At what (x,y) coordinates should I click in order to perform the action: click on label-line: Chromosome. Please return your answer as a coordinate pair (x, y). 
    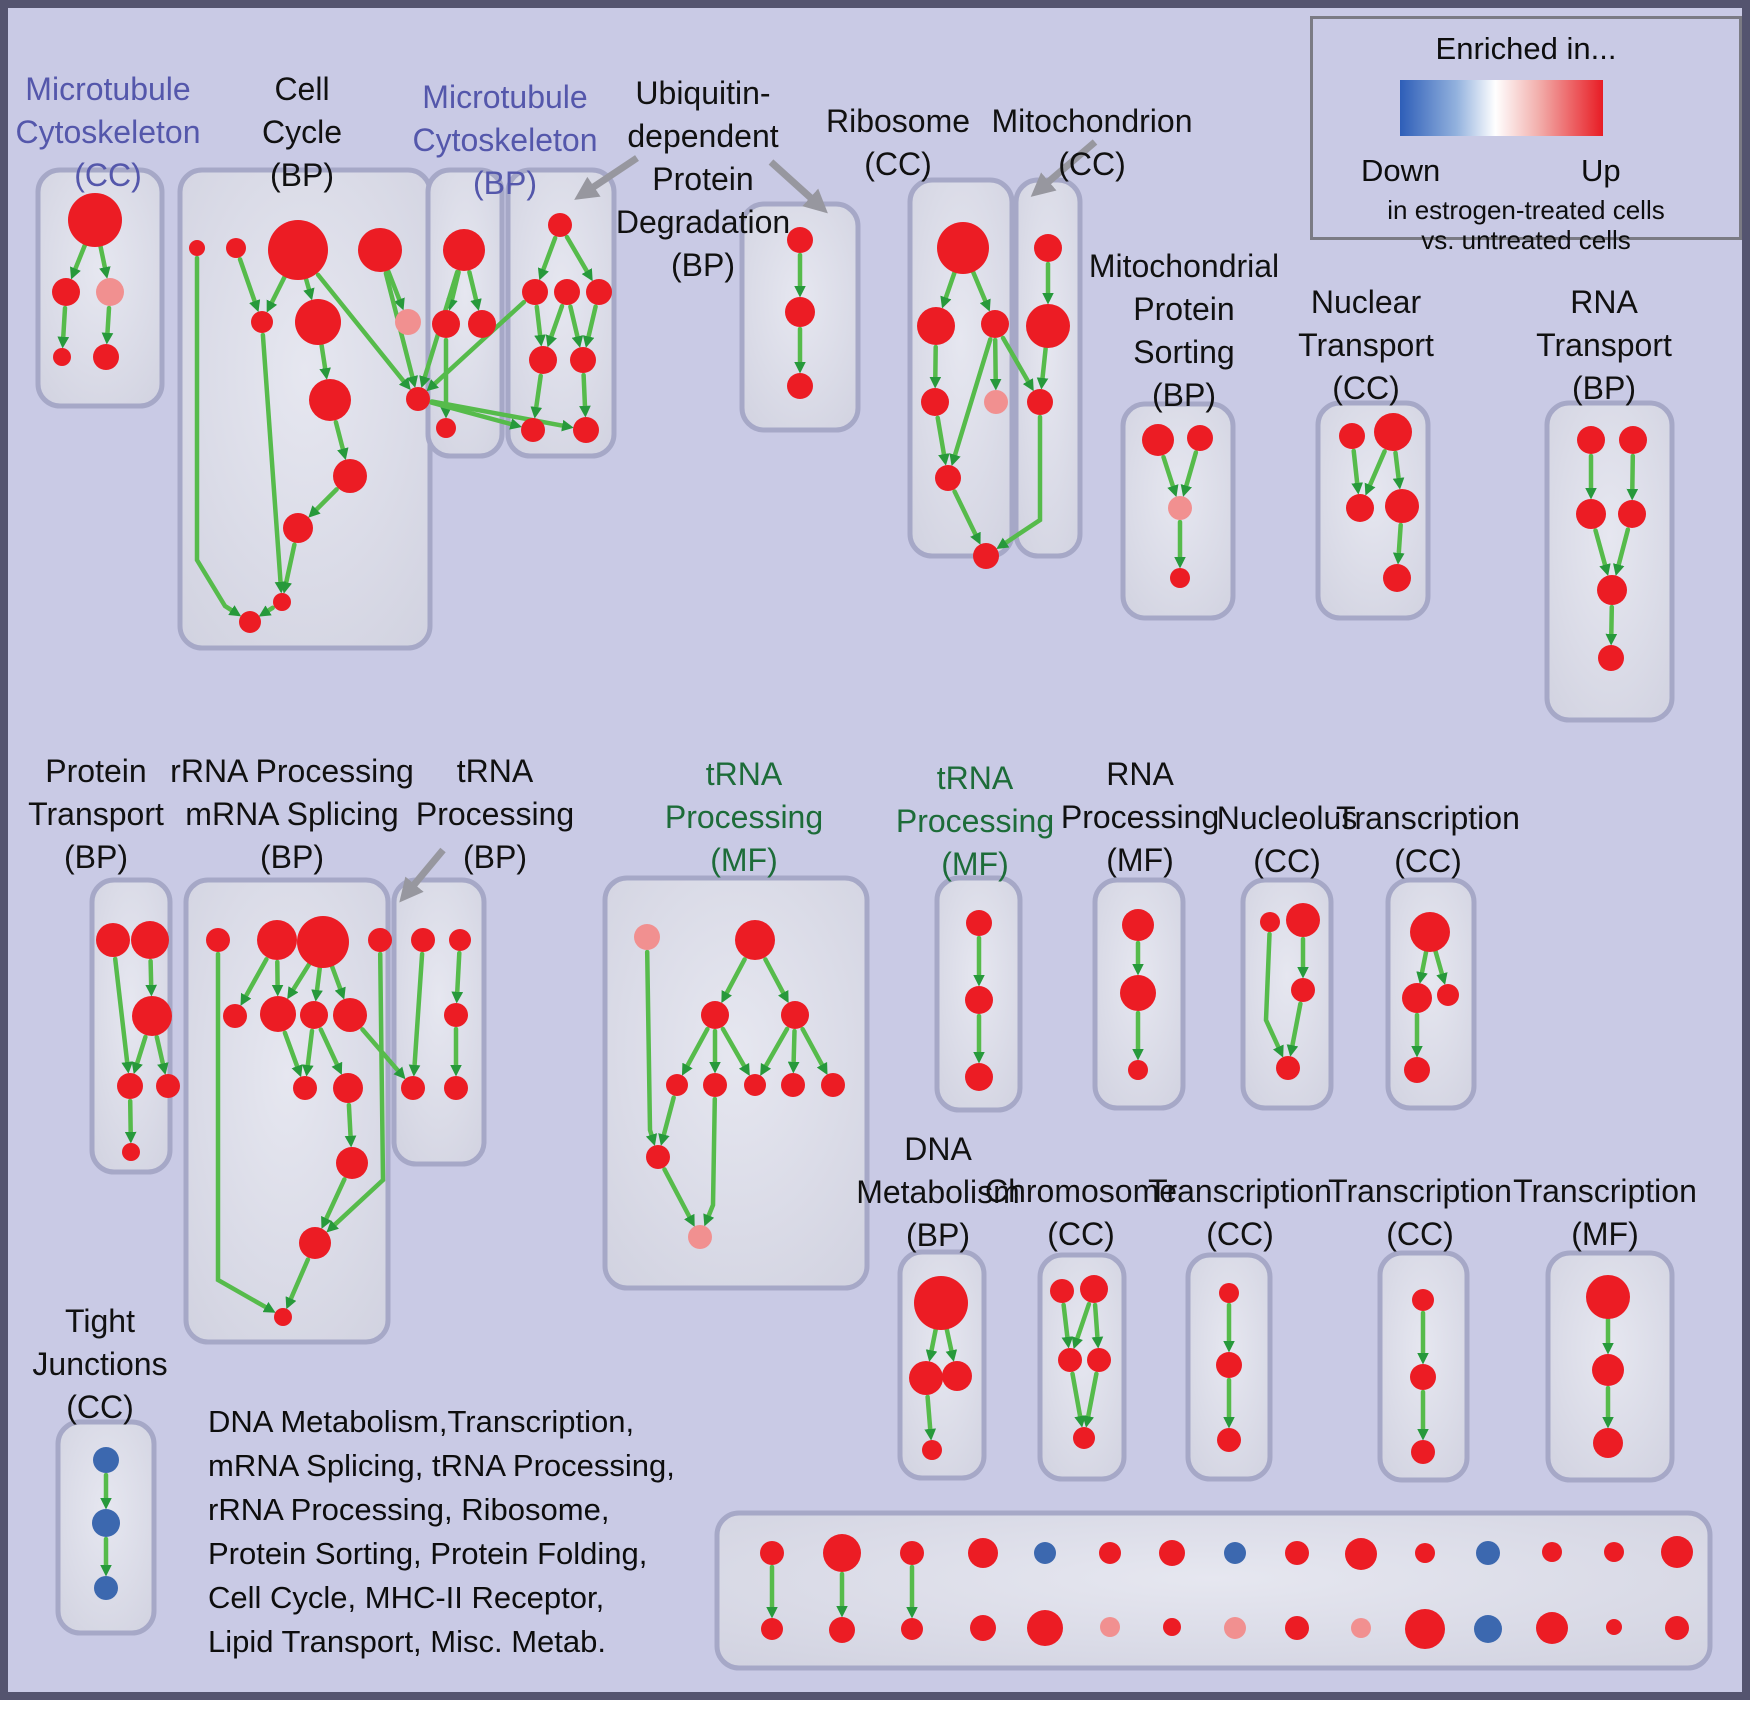
    Looking at the image, I should click on (1081, 1191).